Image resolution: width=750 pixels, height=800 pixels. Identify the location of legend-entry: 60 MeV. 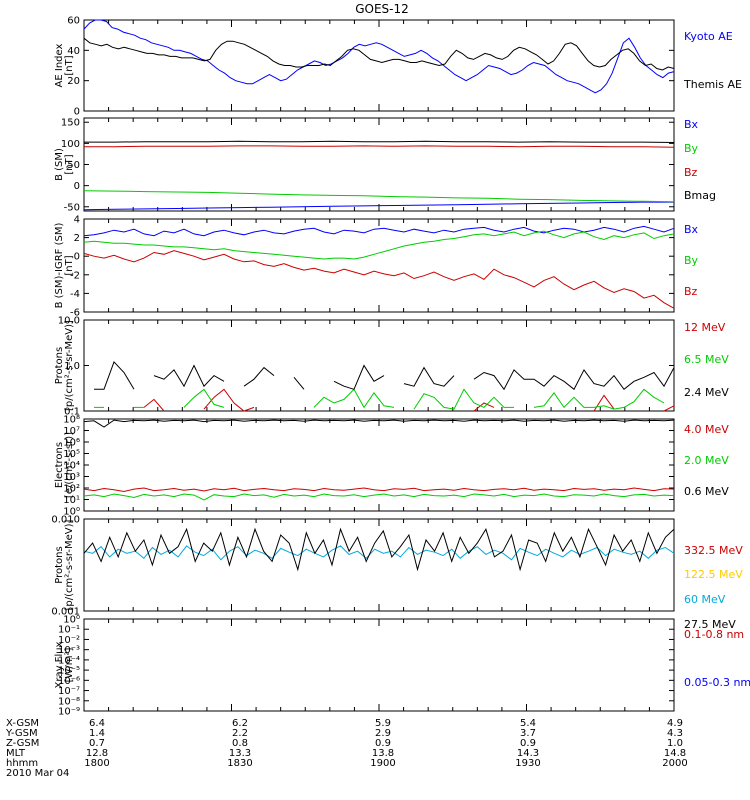
(705, 599).